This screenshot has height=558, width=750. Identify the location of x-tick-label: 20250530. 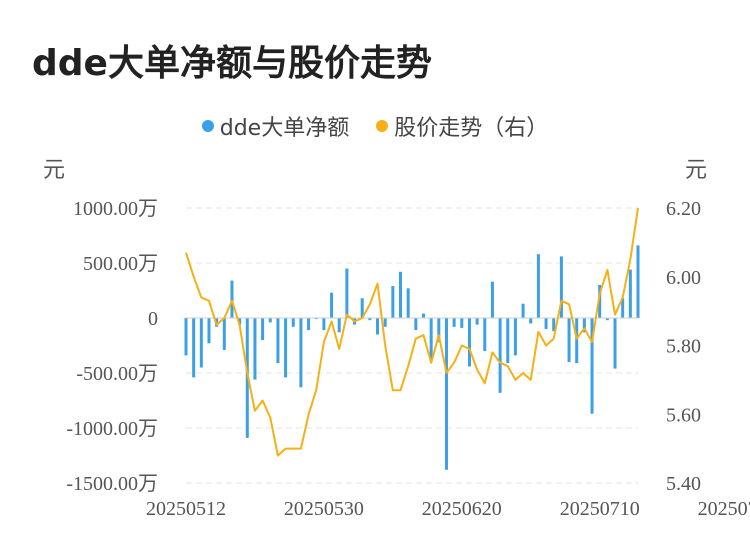
(324, 509).